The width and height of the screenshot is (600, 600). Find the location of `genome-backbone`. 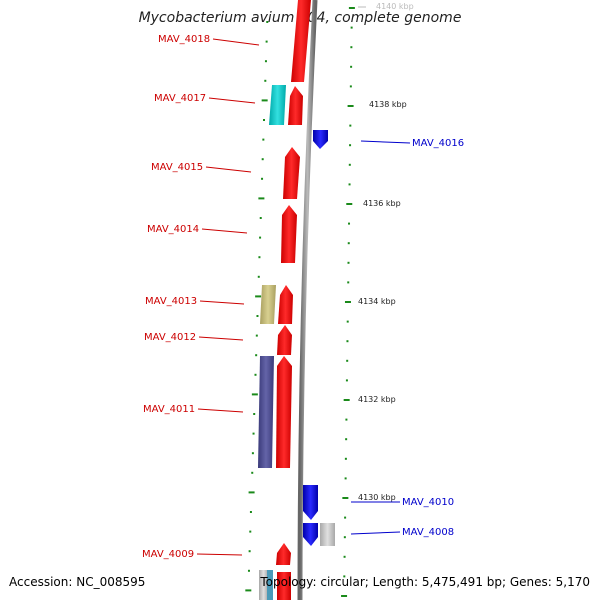

genome-backbone is located at coordinates (307, 300).